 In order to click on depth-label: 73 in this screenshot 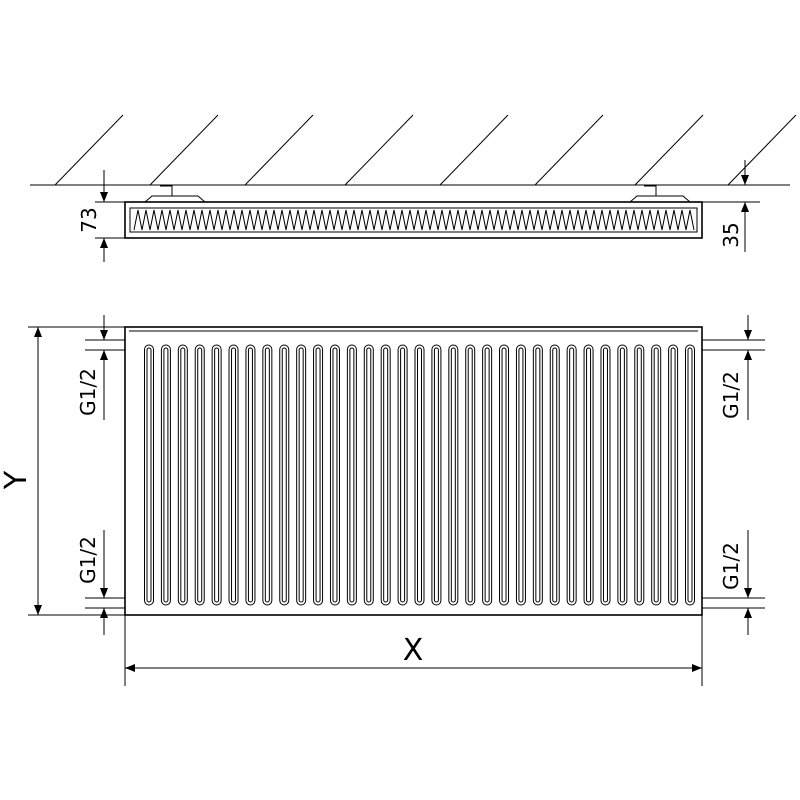, I will do `click(89, 219)`.